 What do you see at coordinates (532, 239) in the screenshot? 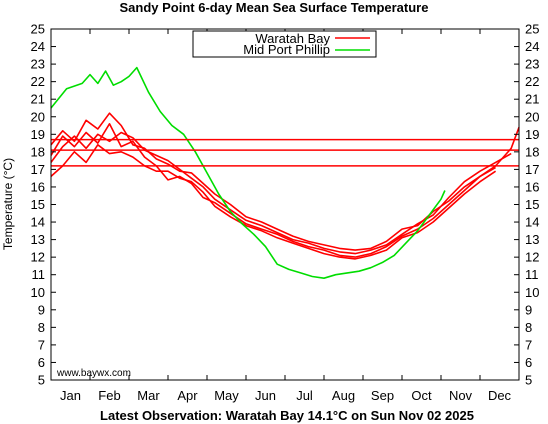
I see `y-tick-label-right: 13` at bounding box center [532, 239].